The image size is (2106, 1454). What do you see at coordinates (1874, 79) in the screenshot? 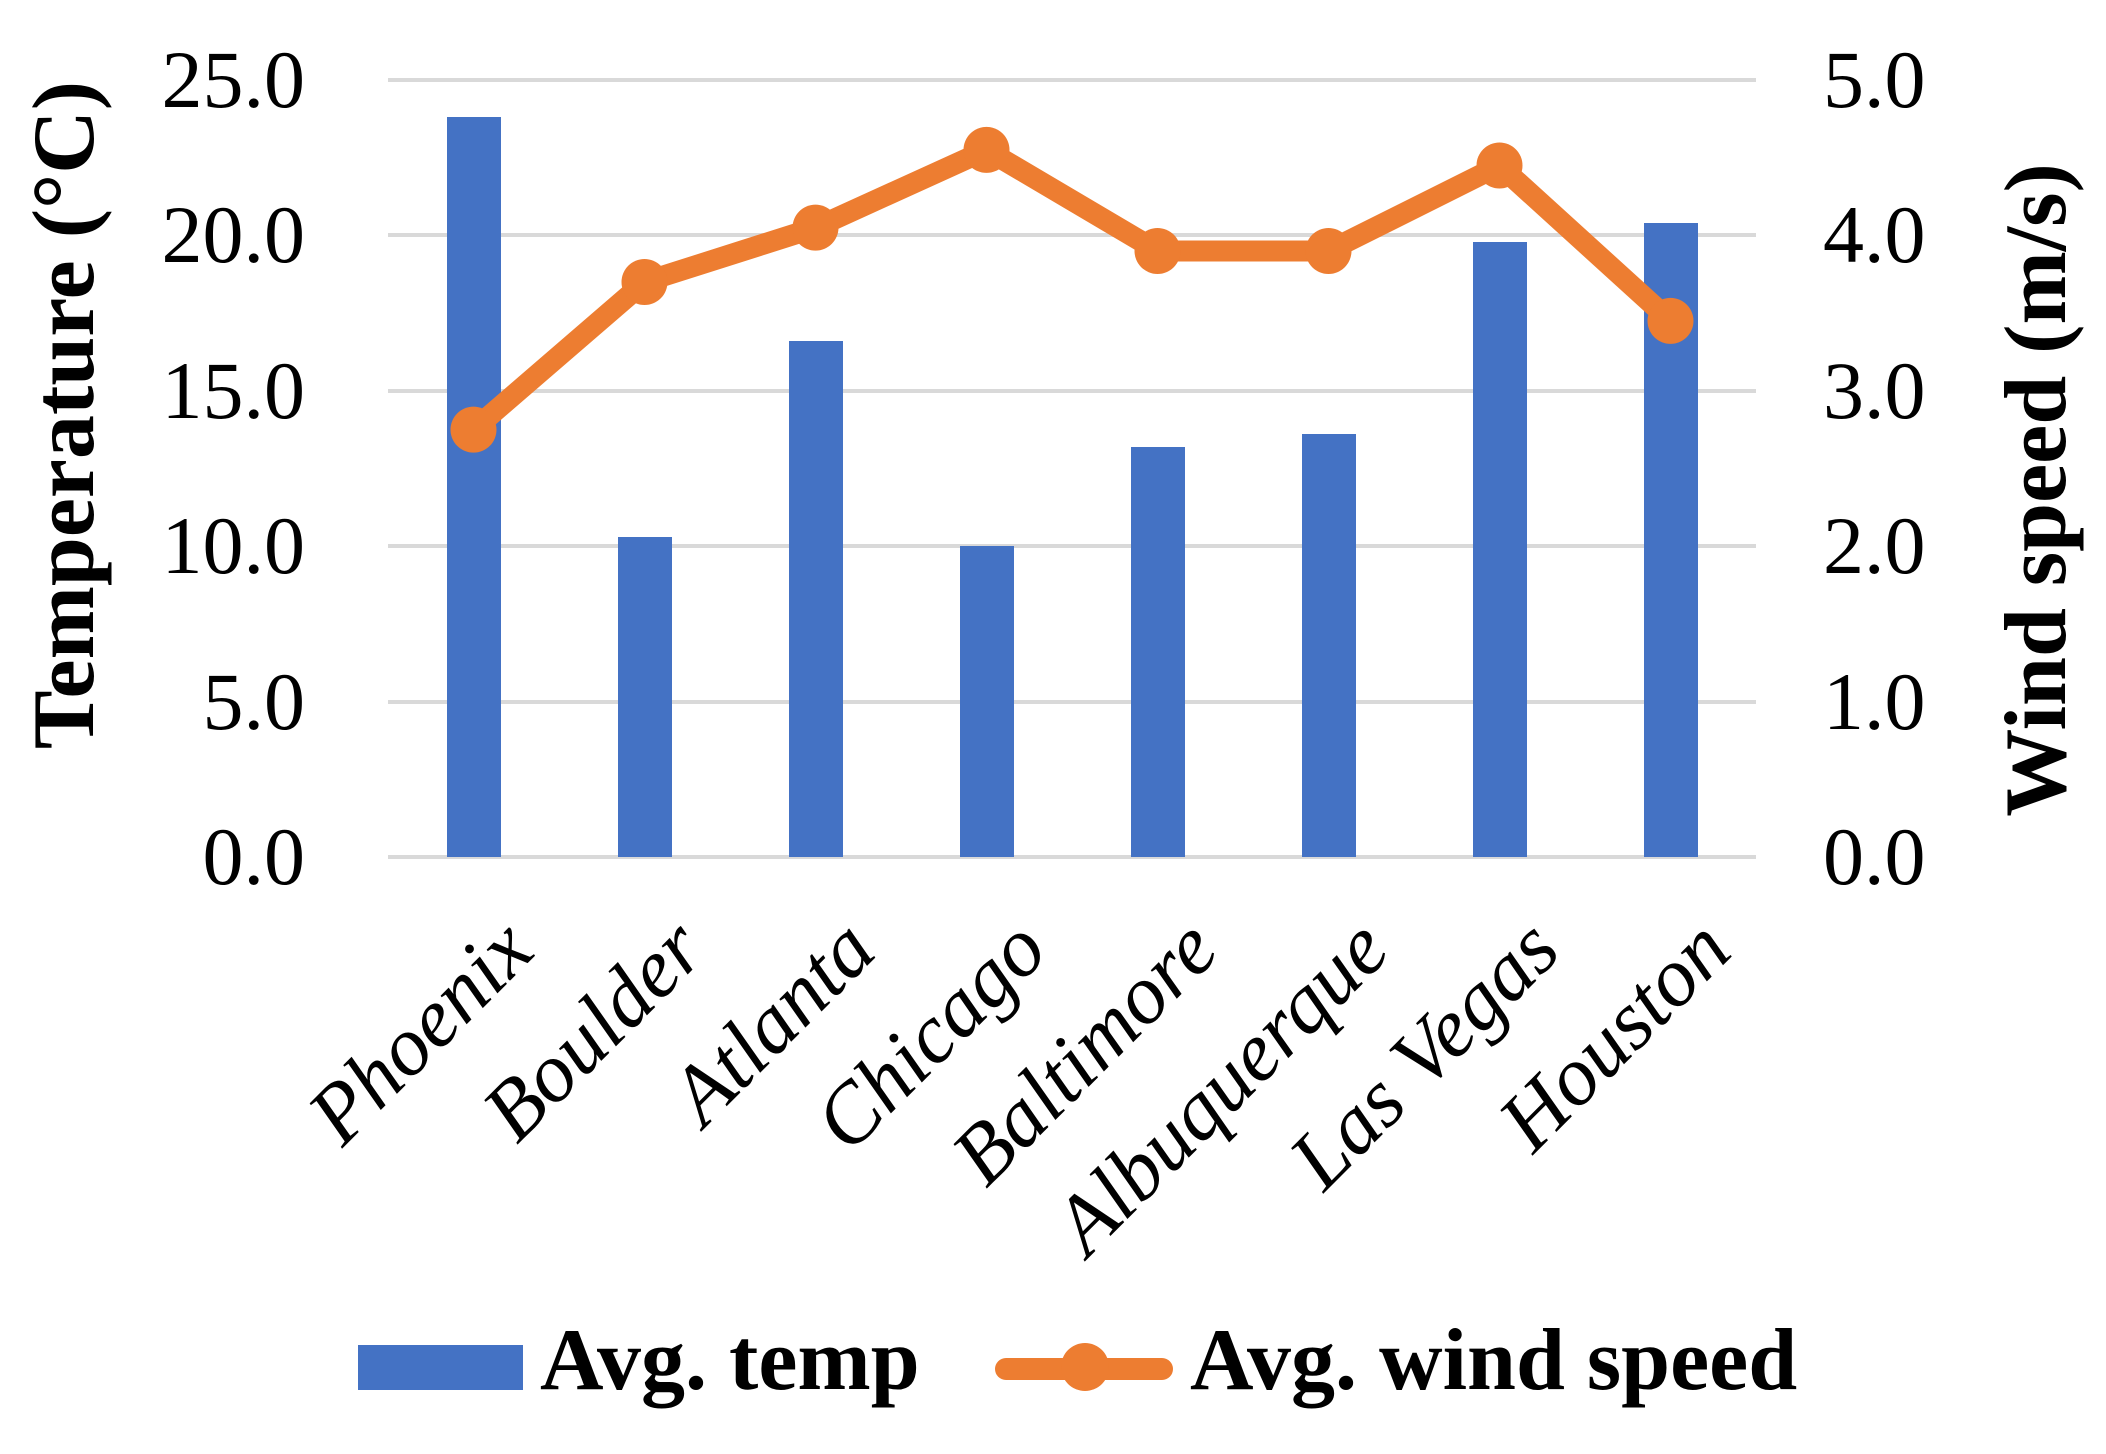
I see `right-axis-tick-label: 5.0` at bounding box center [1874, 79].